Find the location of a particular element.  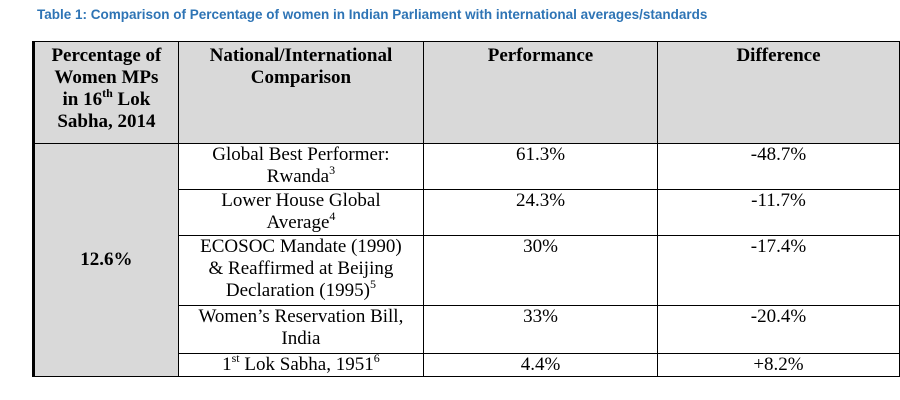

comparison-label: 1st Lok Sabha, 19516 is located at coordinates (301, 364).